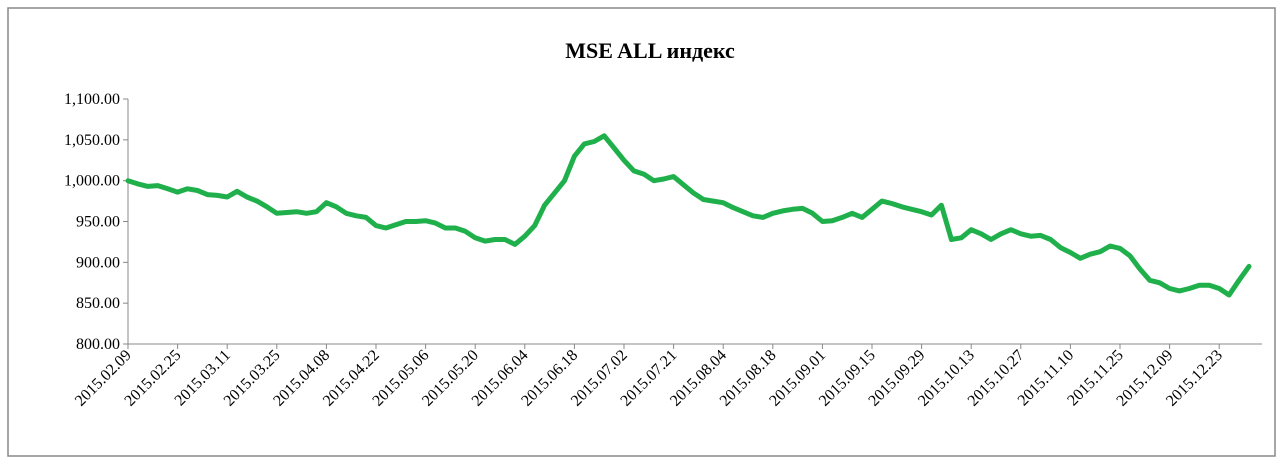  I want to click on y-tick-label: 900.00, so click(98, 262).